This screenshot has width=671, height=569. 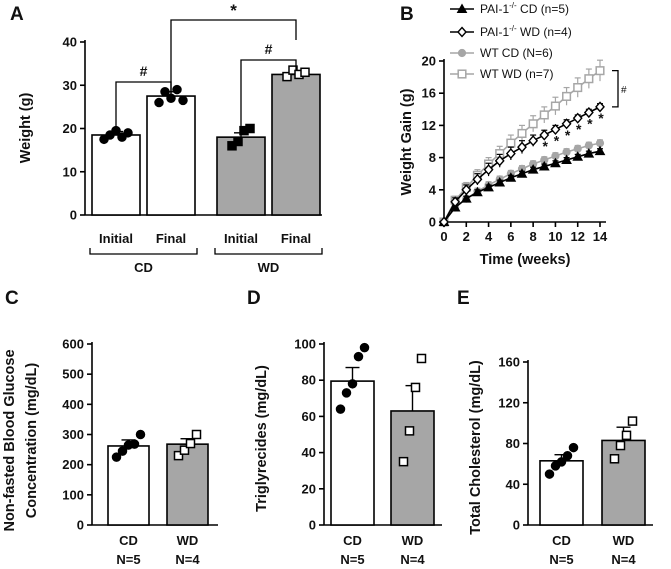 What do you see at coordinates (70, 171) in the screenshot?
I see `y-tick-label: 10` at bounding box center [70, 171].